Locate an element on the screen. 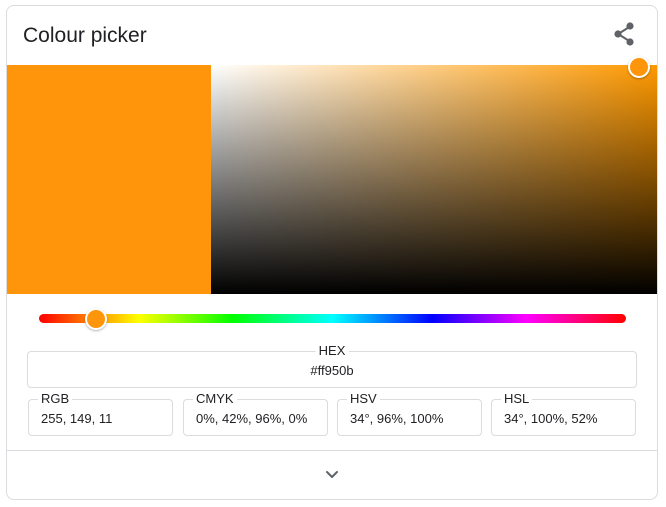 The image size is (666, 507). hsv-label: HSV is located at coordinates (363, 399).